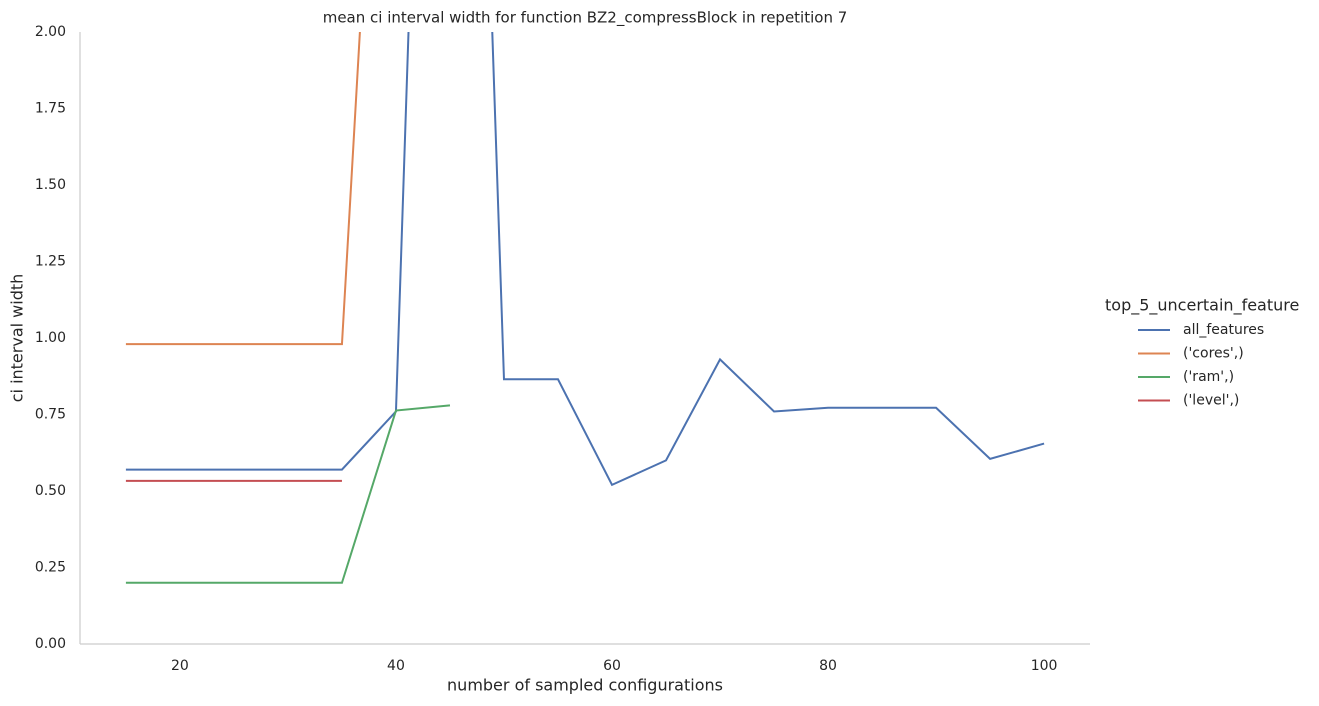 Image resolution: width=1319 pixels, height=706 pixels. I want to click on x-tick-label: 40, so click(396, 666).